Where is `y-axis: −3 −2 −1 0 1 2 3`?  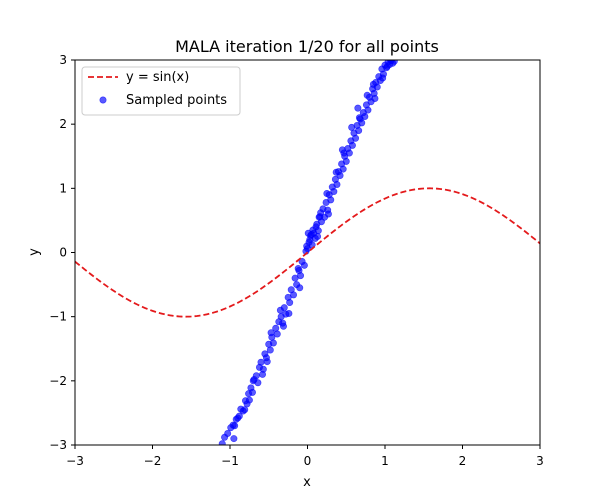
y-axis: −3 −2 −1 0 1 2 3 is located at coordinates (62, 252).